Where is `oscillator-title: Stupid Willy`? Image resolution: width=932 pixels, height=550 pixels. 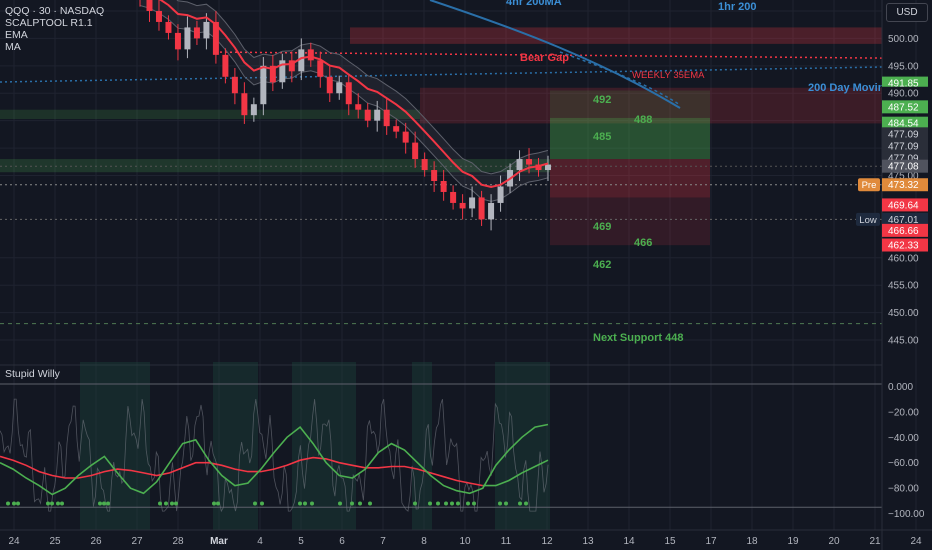
oscillator-title: Stupid Willy is located at coordinates (32, 374).